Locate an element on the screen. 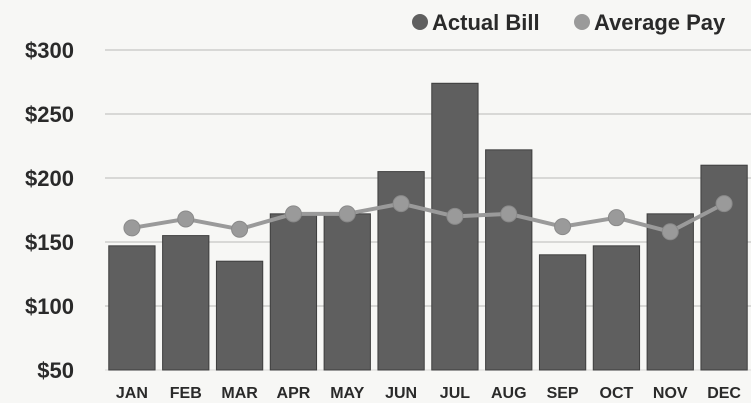 This screenshot has height=403, width=751. y-axis-ticks: $50 $100 $150 $200 $250 $300 is located at coordinates (49, 210).